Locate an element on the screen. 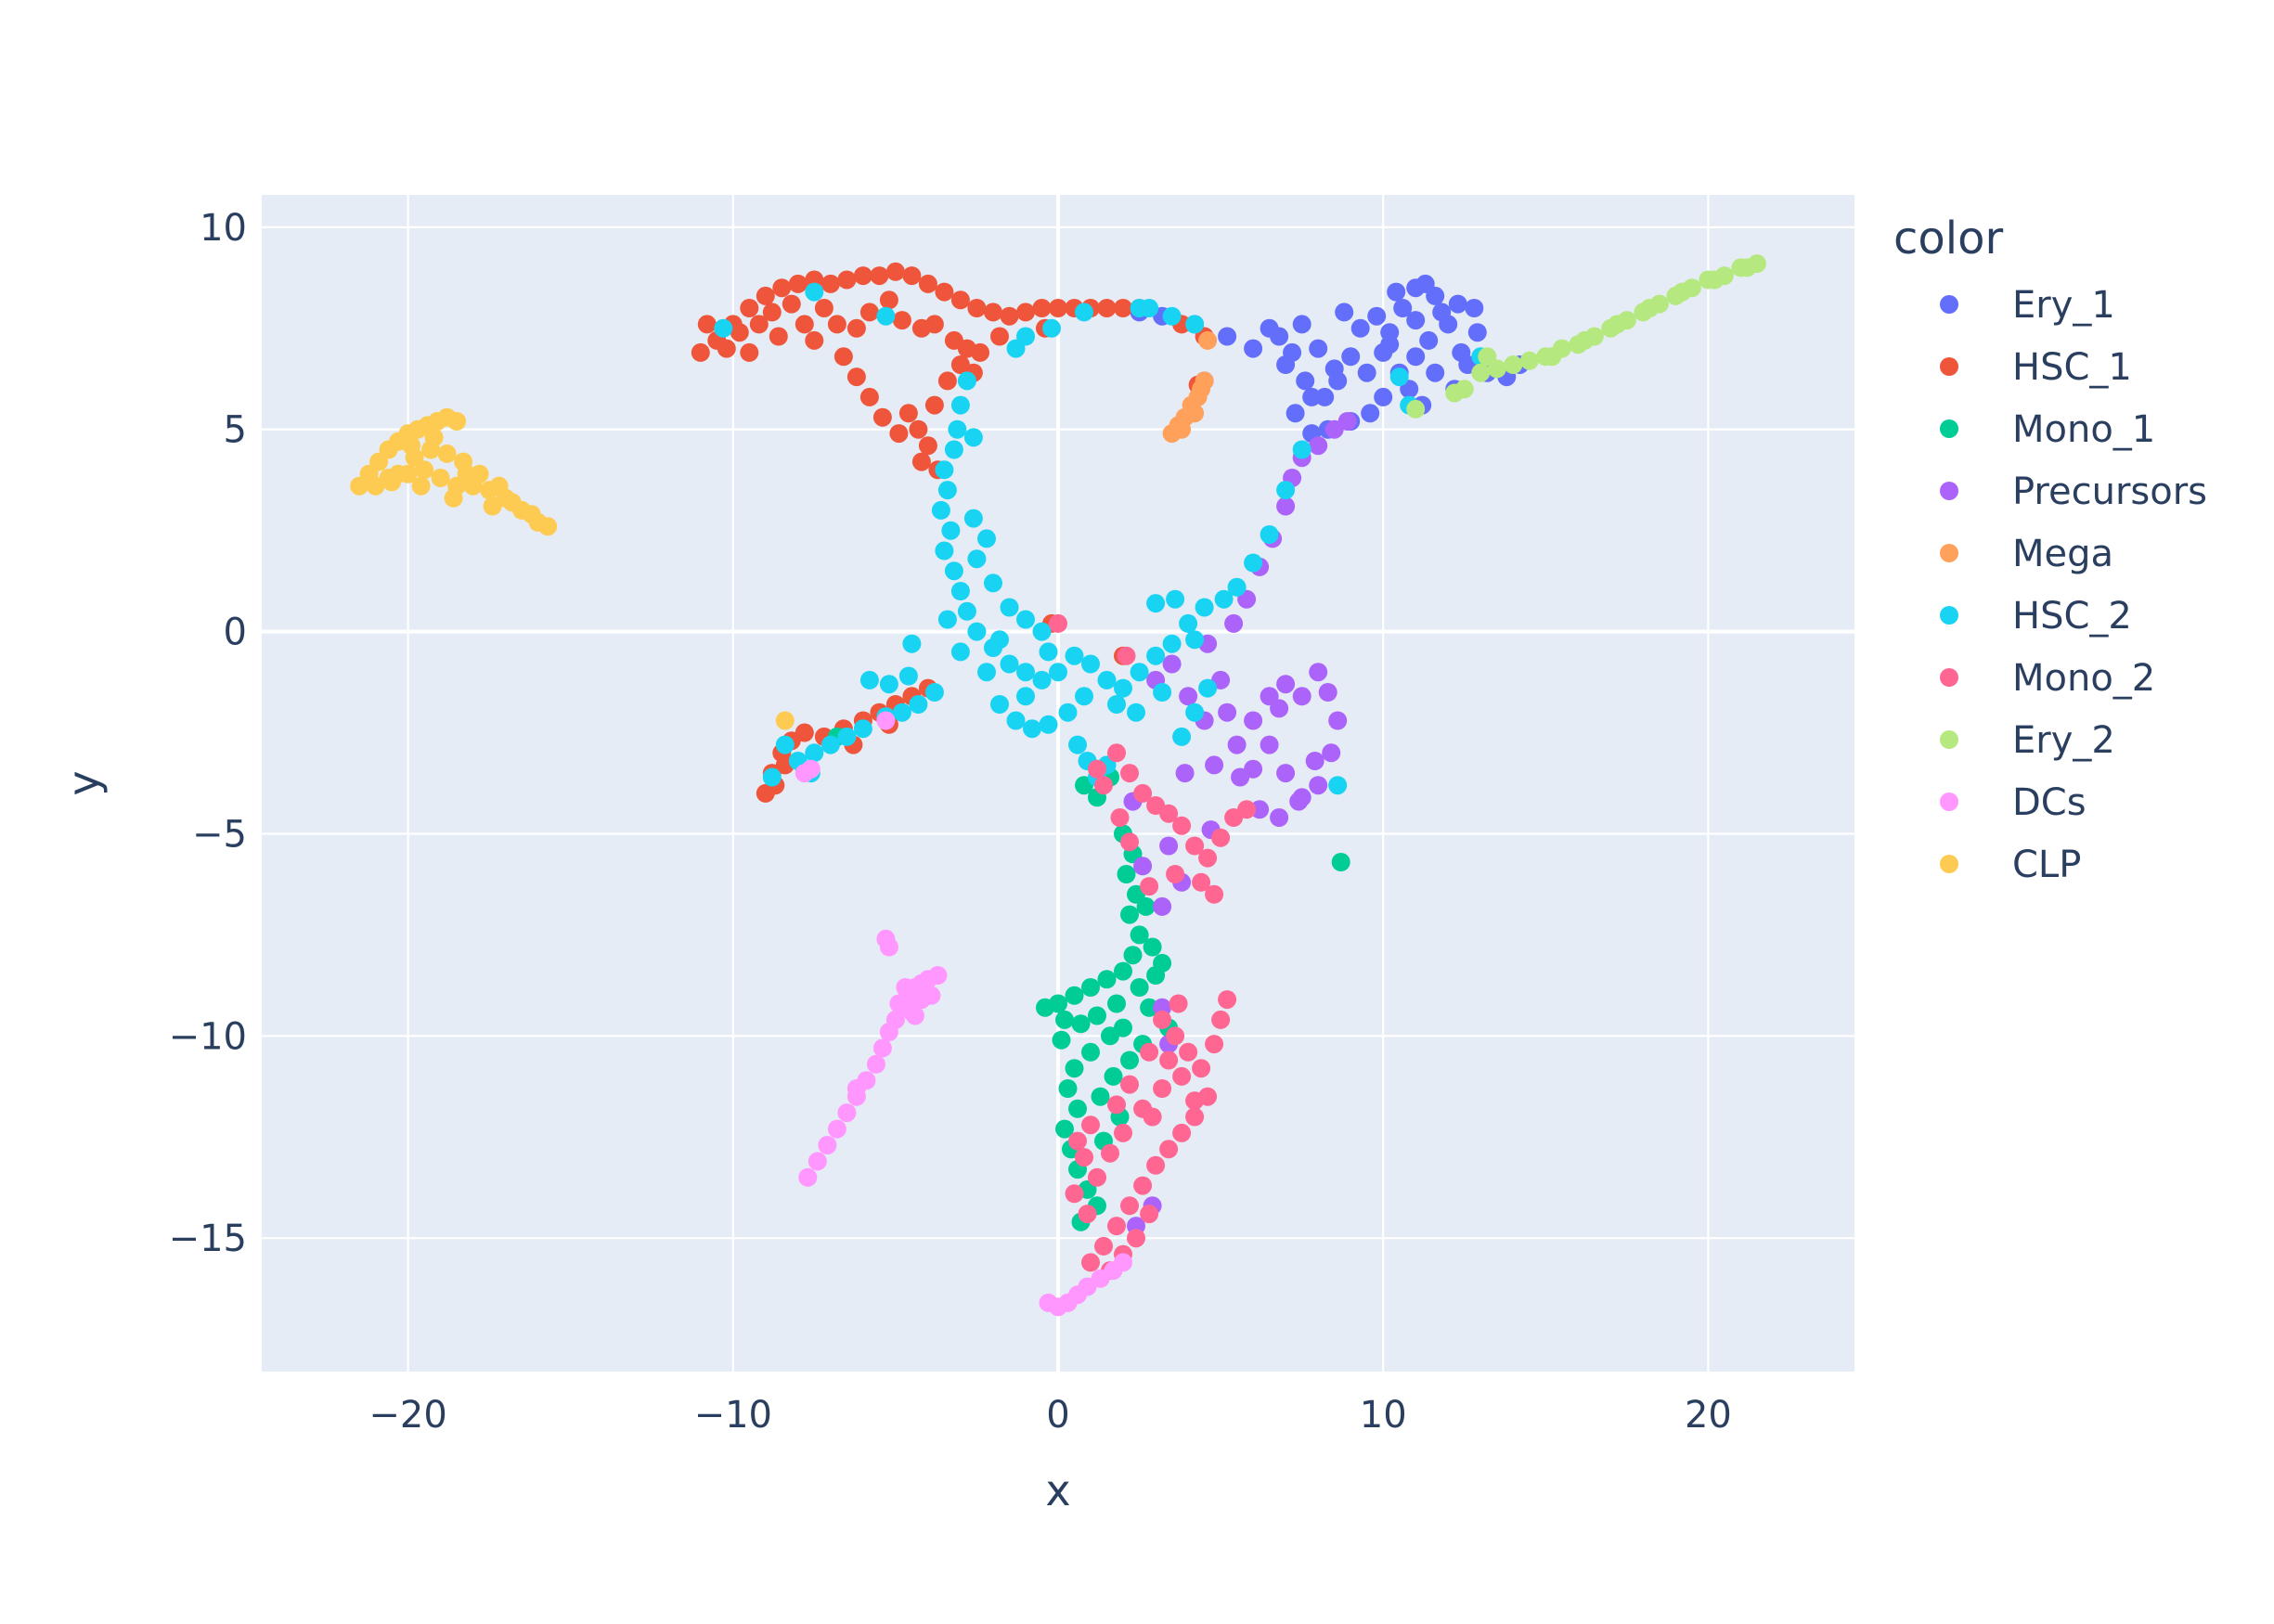  y-tick-label: −10 is located at coordinates (208, 1037).